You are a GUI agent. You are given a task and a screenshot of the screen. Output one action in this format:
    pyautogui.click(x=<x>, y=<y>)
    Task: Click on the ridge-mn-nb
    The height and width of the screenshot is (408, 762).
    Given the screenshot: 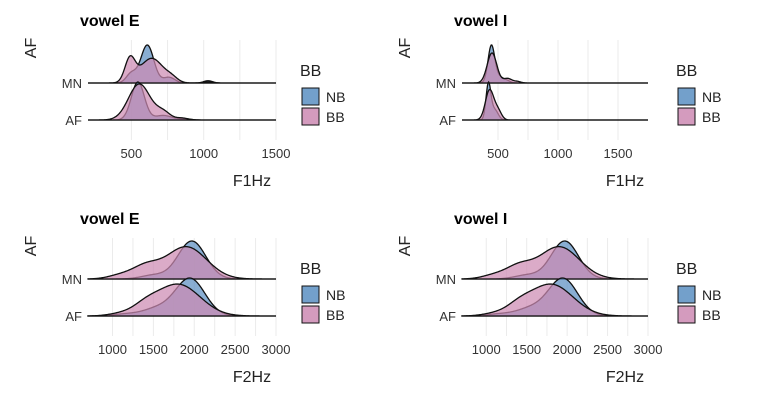 What is the action you would take?
    pyautogui.click(x=182, y=64)
    